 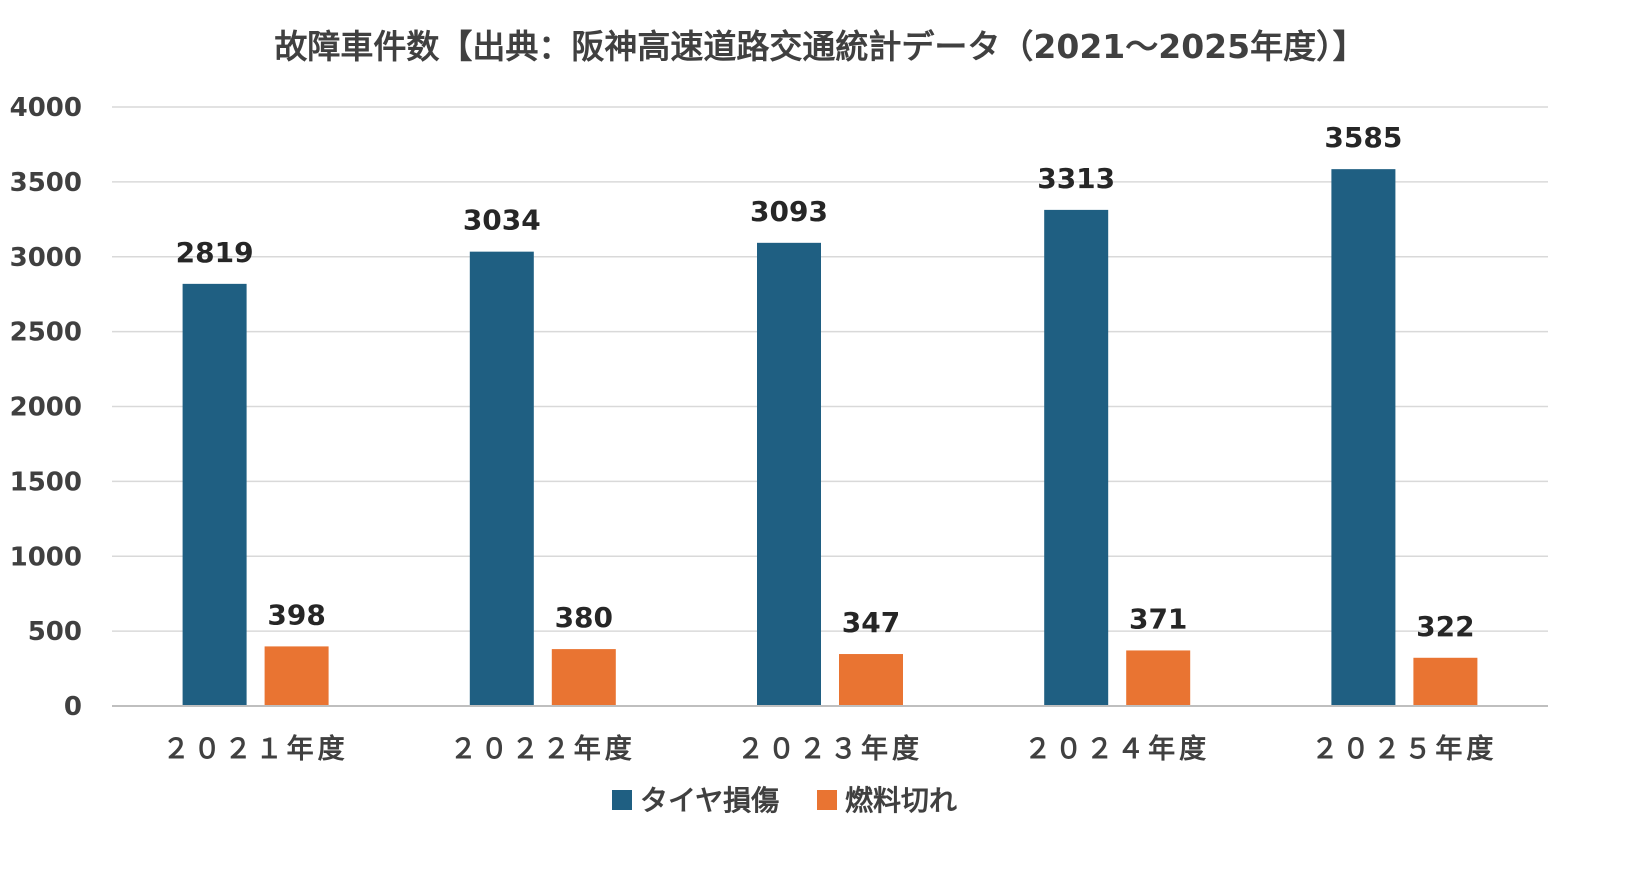 What do you see at coordinates (55, 632) in the screenshot?
I see `y-tick-label: 500` at bounding box center [55, 632].